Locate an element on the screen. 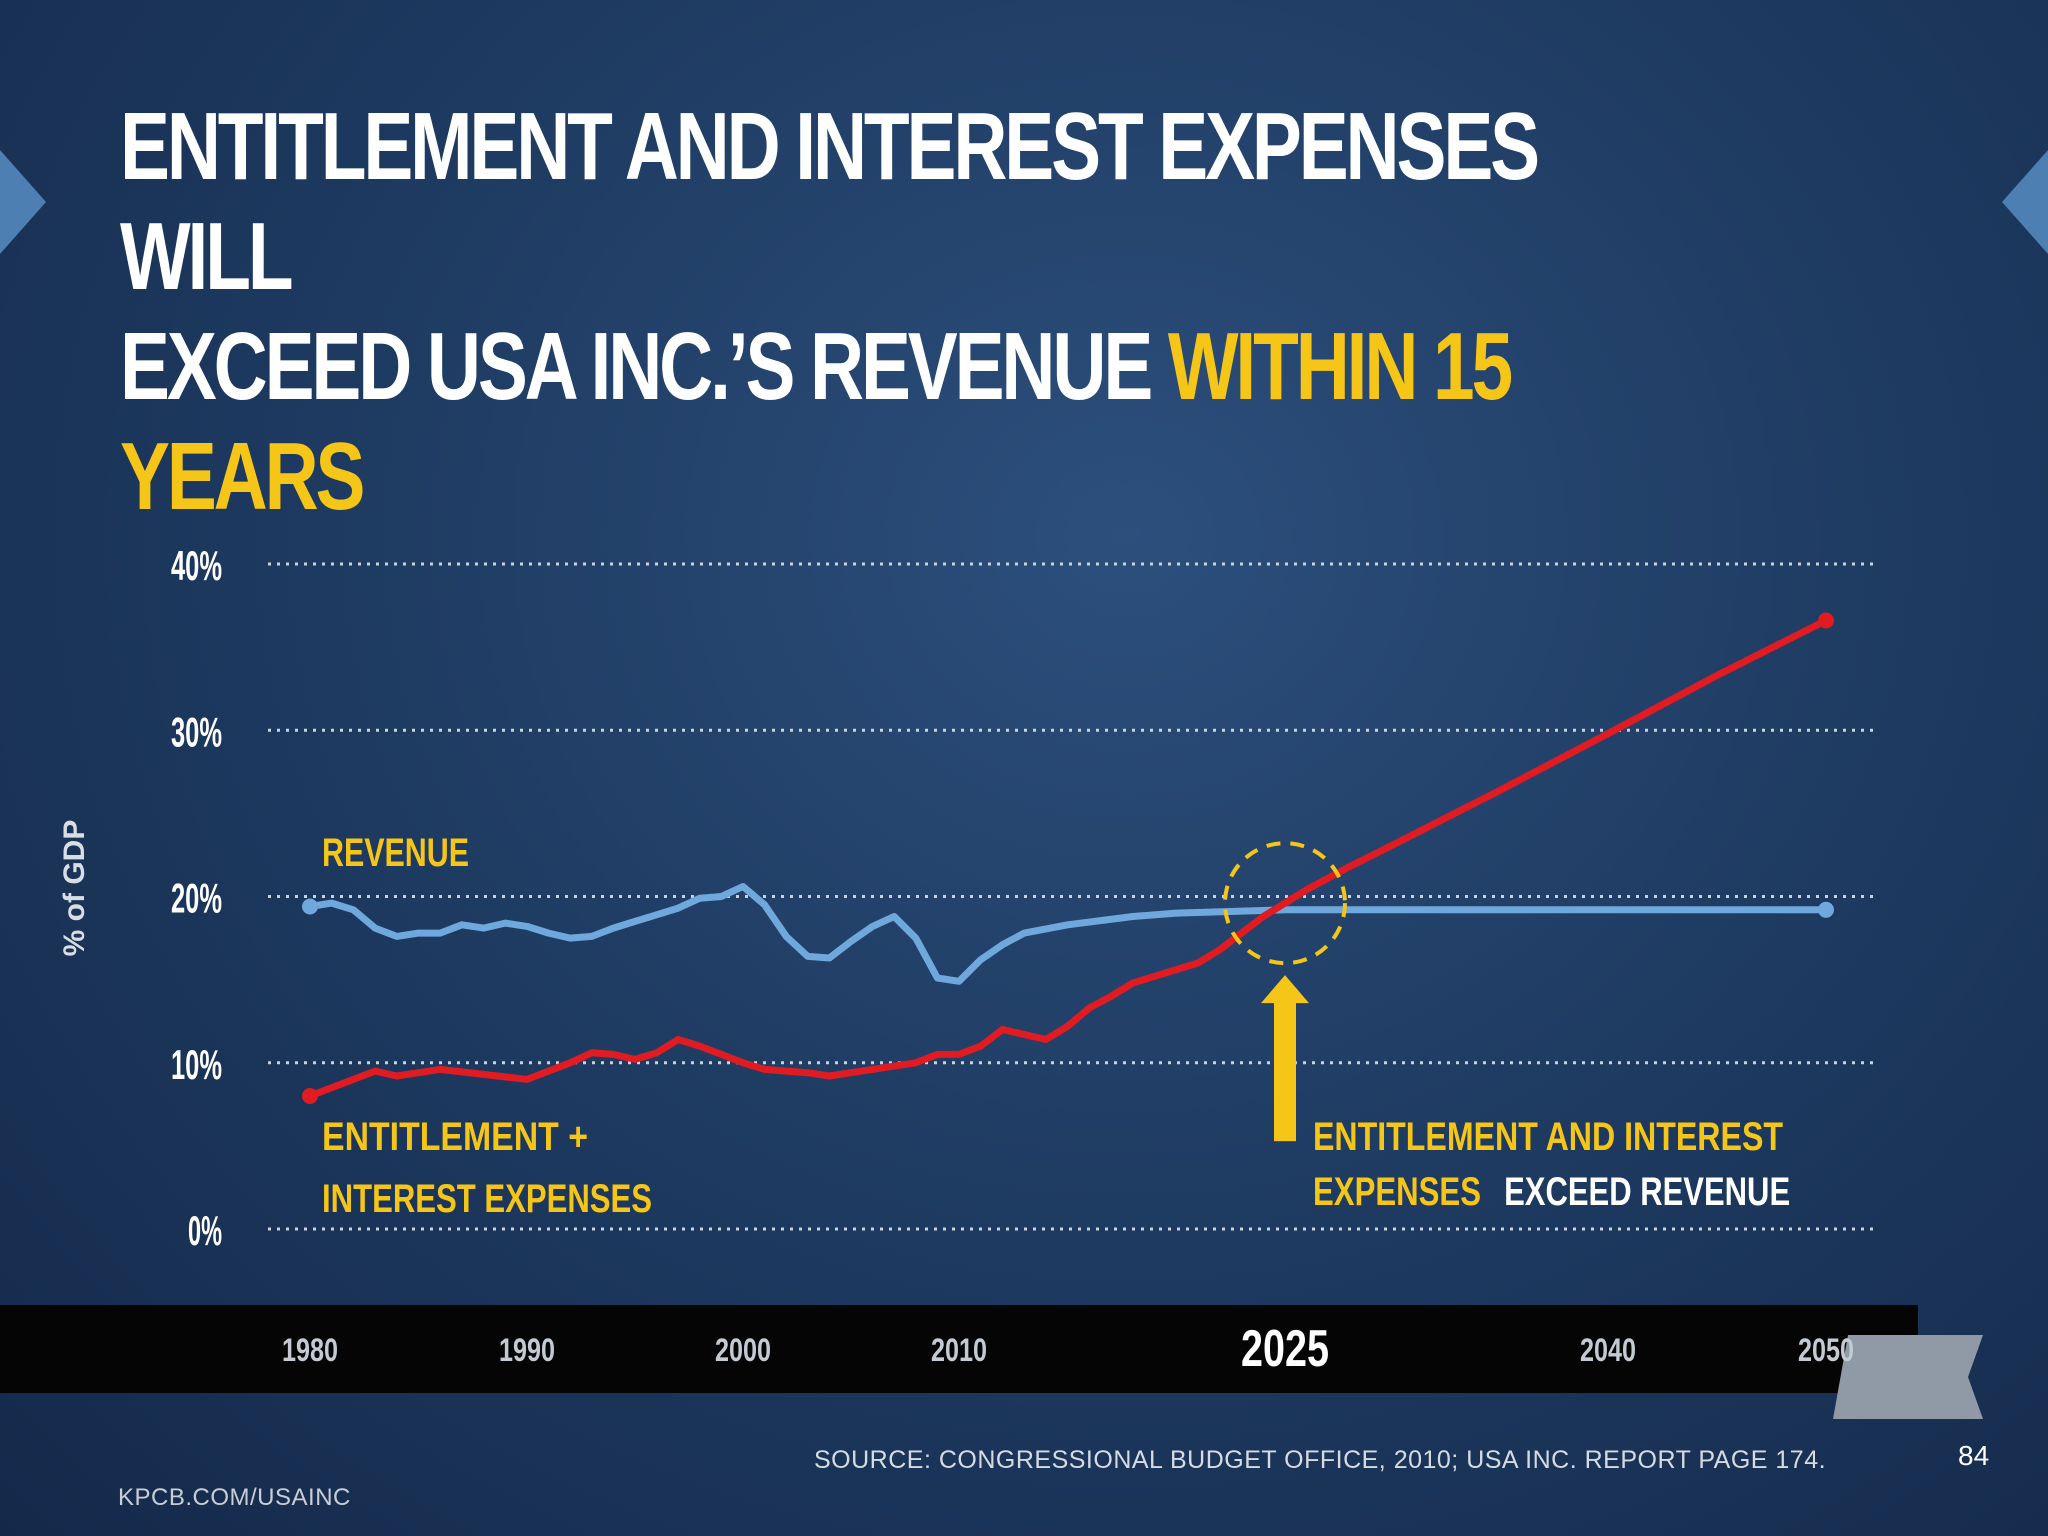  revenue-line is located at coordinates (1068, 934).